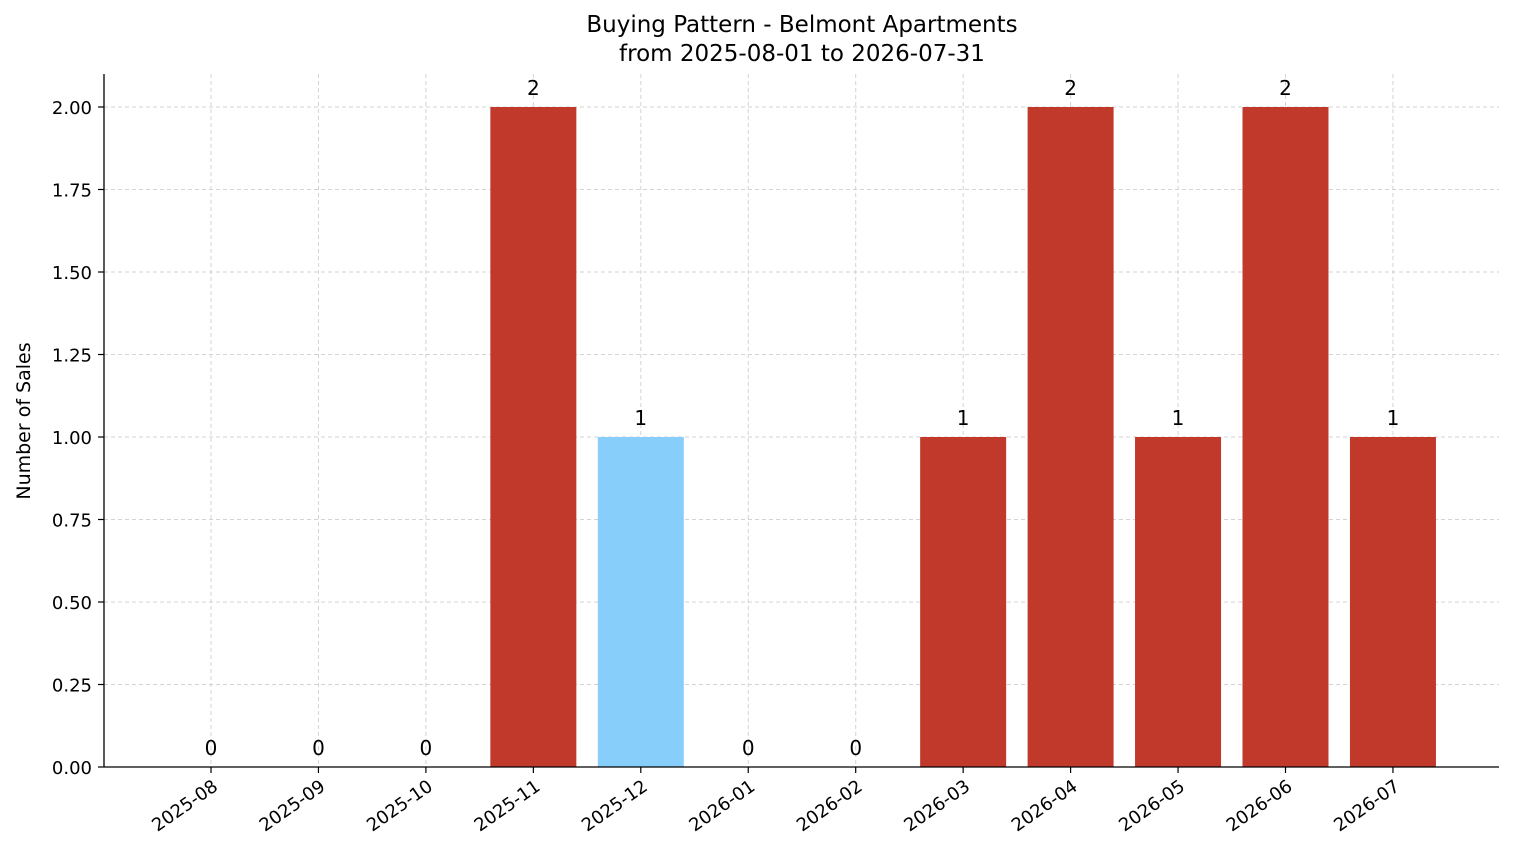 The width and height of the screenshot is (1514, 863). I want to click on y-tick-label: 0.50, so click(72, 603).